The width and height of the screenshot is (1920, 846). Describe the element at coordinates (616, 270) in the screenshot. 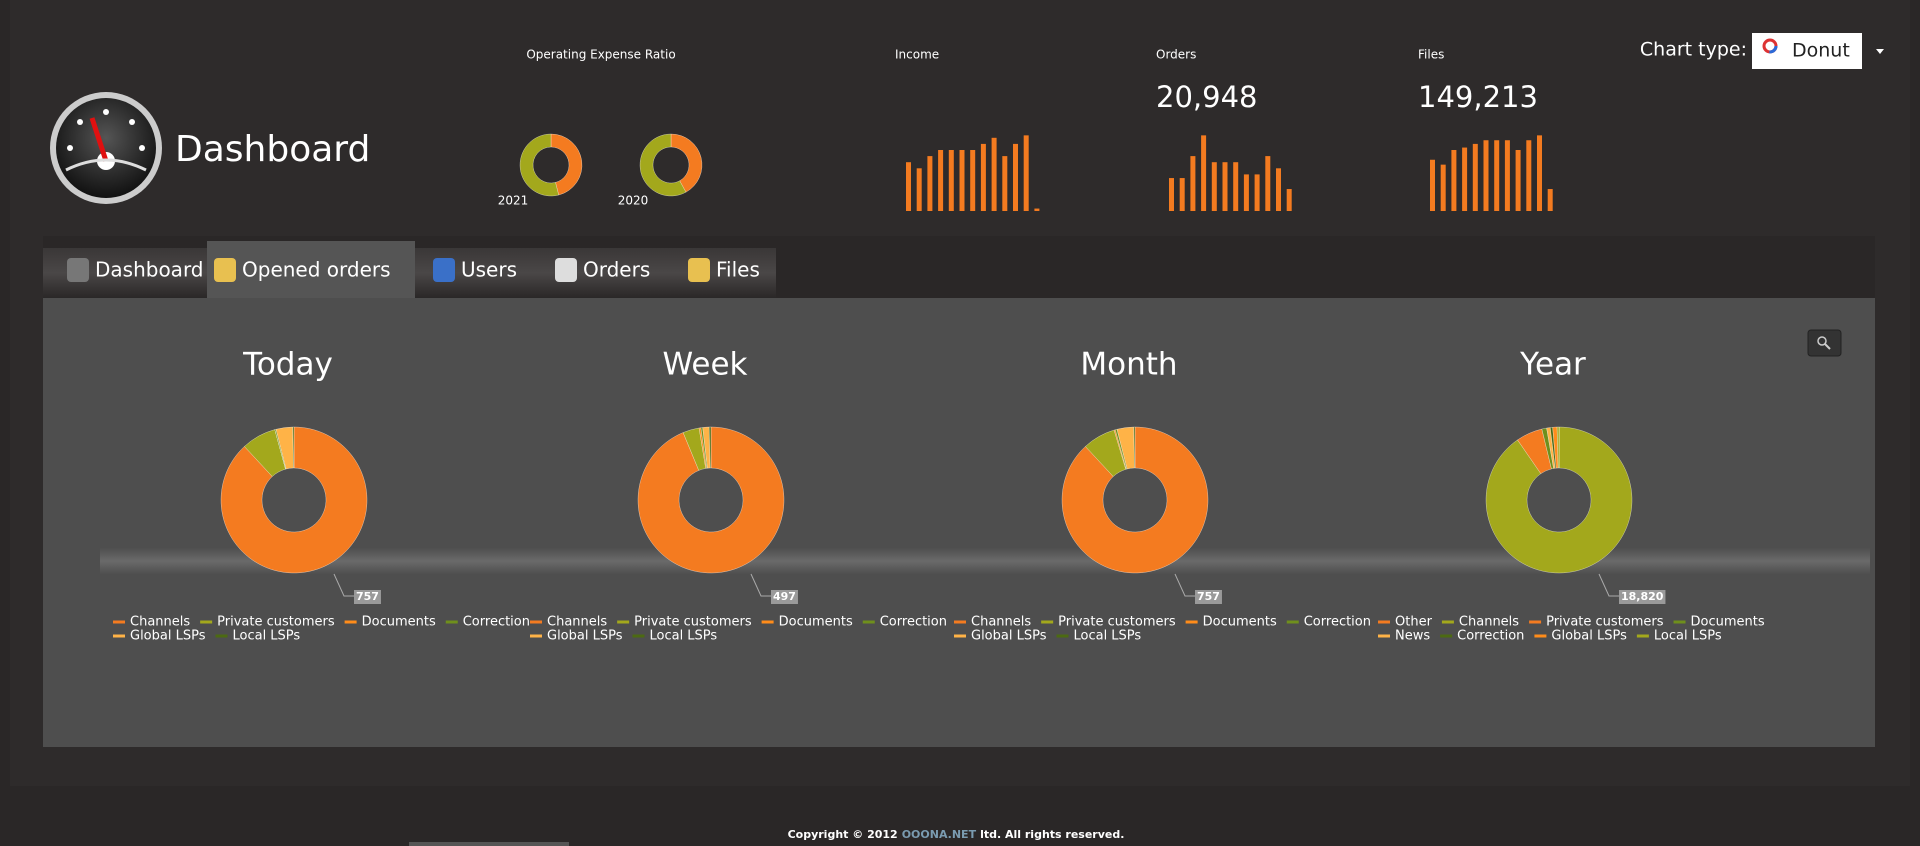

I see `tab-label: Orders` at that location.